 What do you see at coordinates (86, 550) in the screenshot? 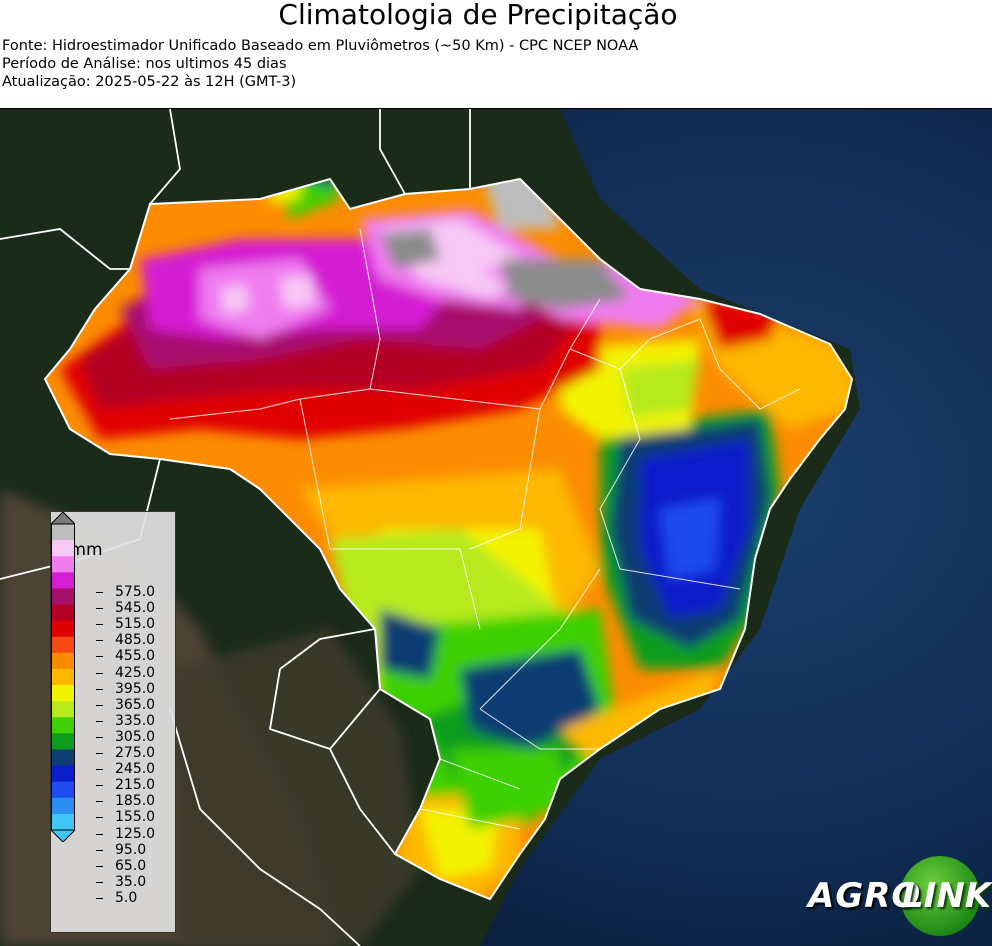
I see `legend-unit: mm` at bounding box center [86, 550].